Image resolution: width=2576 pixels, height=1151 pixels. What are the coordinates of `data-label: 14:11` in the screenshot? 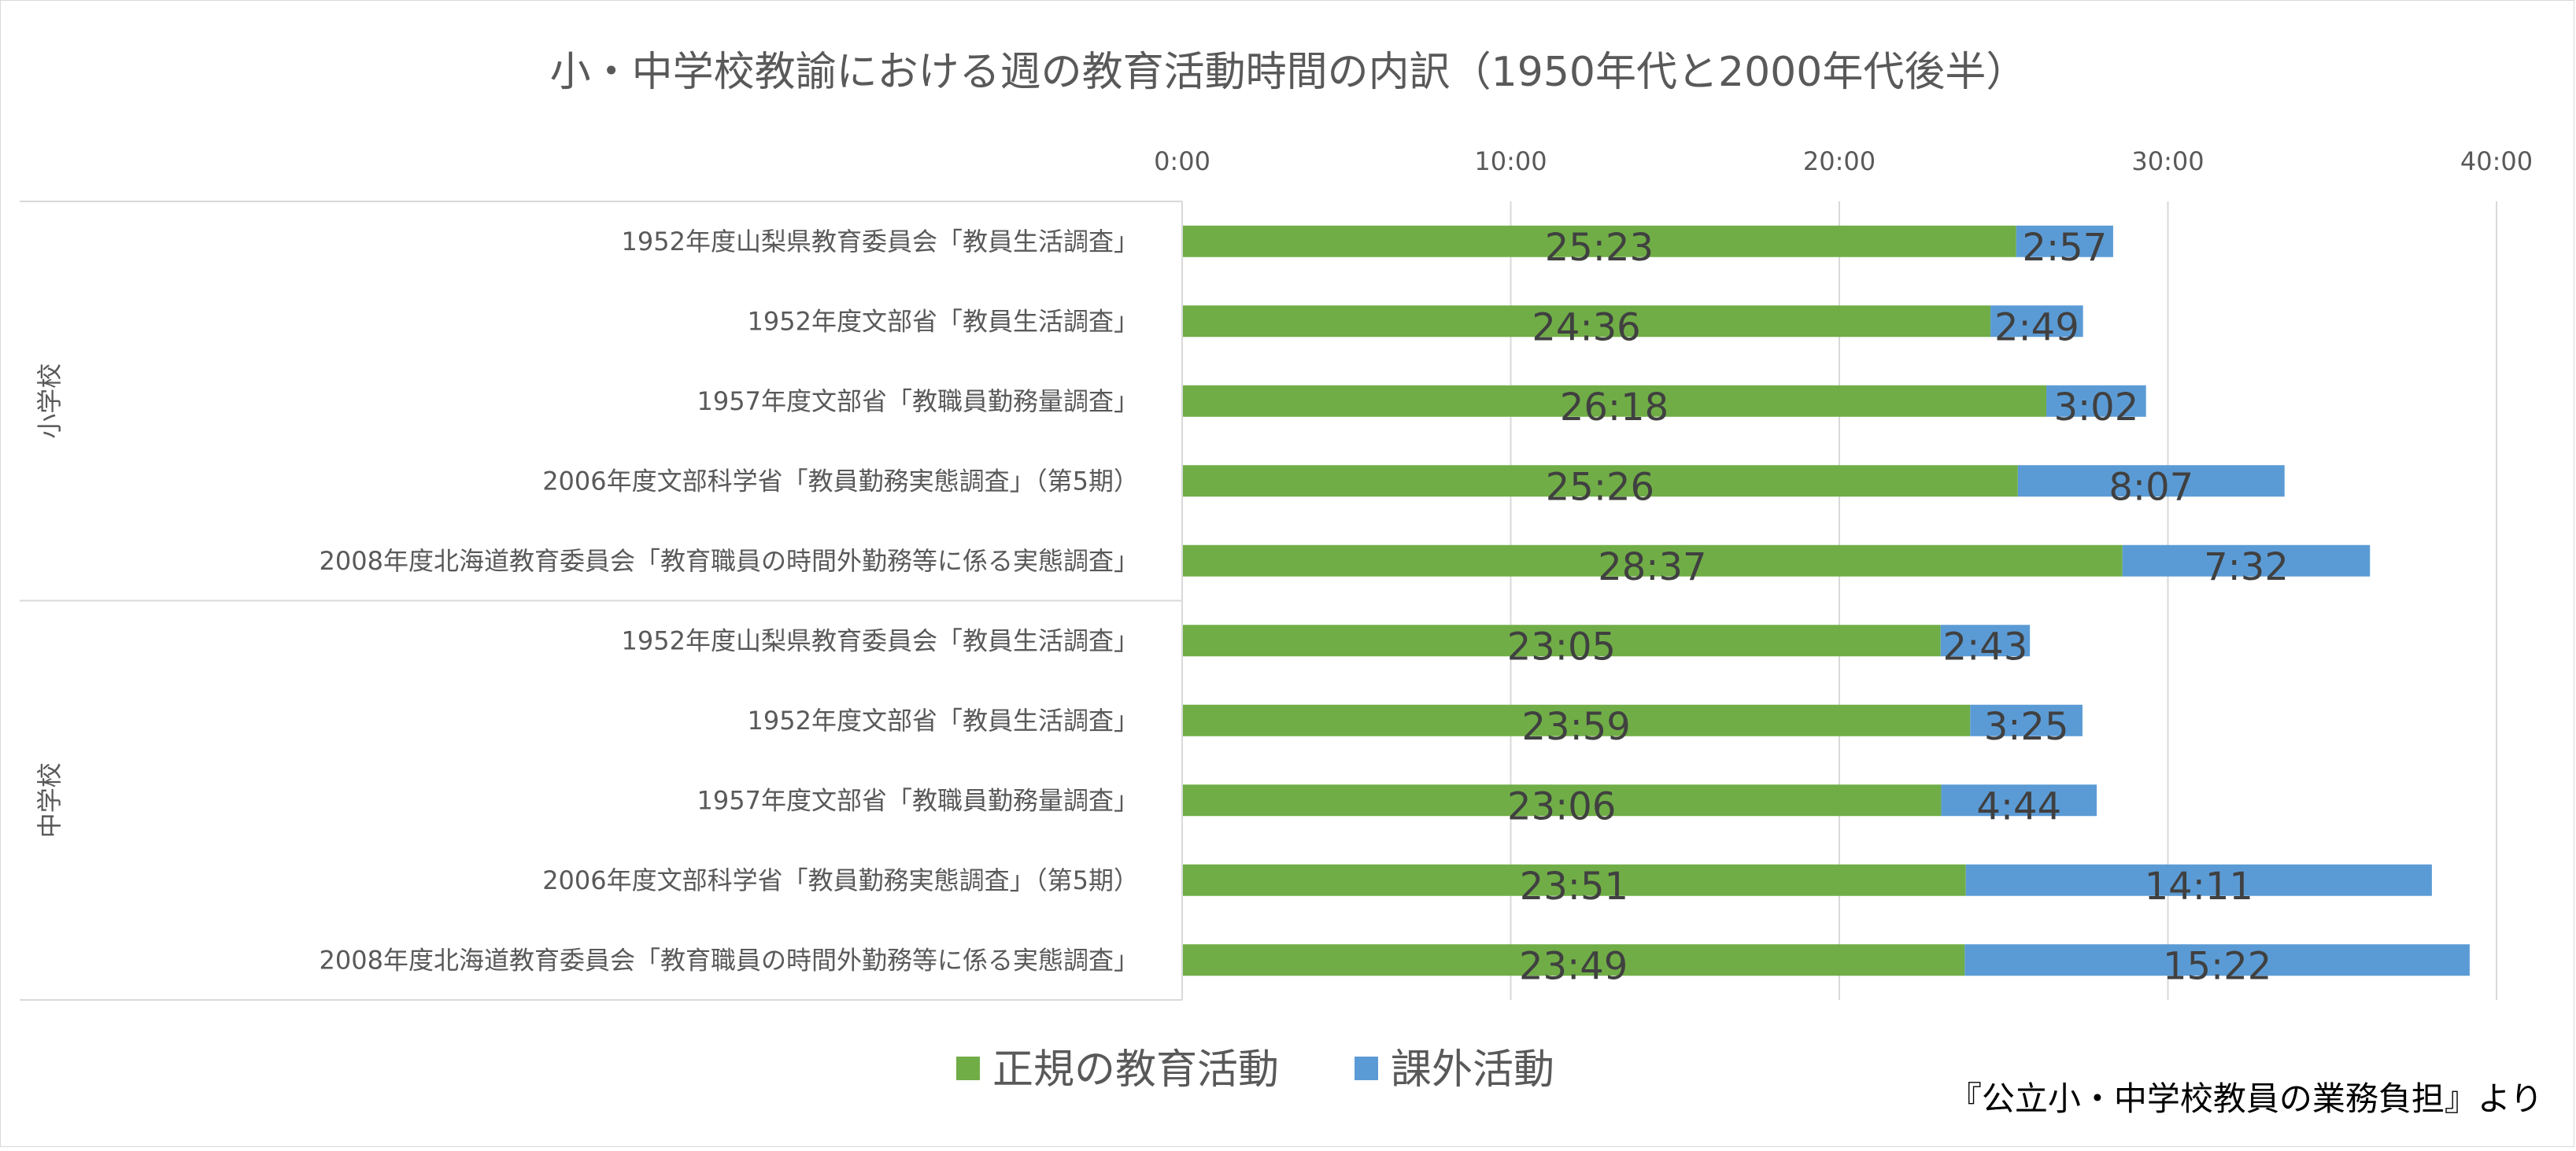 It's located at (2199, 887).